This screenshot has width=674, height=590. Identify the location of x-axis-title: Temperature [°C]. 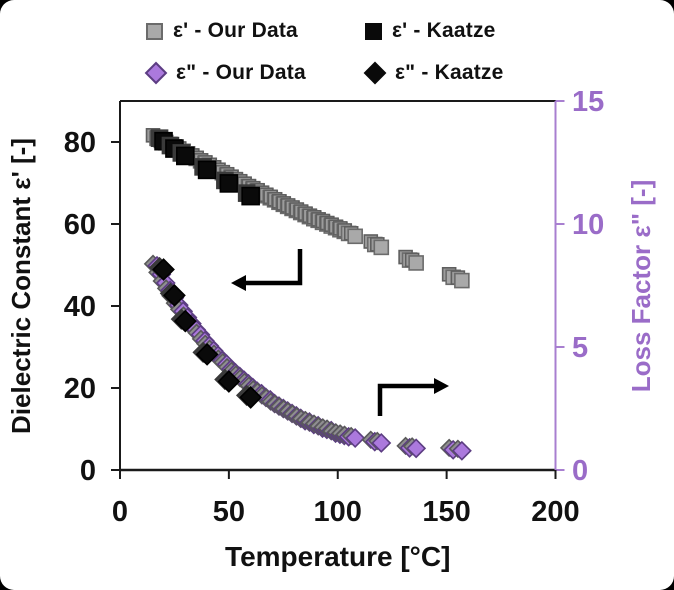
(337, 556).